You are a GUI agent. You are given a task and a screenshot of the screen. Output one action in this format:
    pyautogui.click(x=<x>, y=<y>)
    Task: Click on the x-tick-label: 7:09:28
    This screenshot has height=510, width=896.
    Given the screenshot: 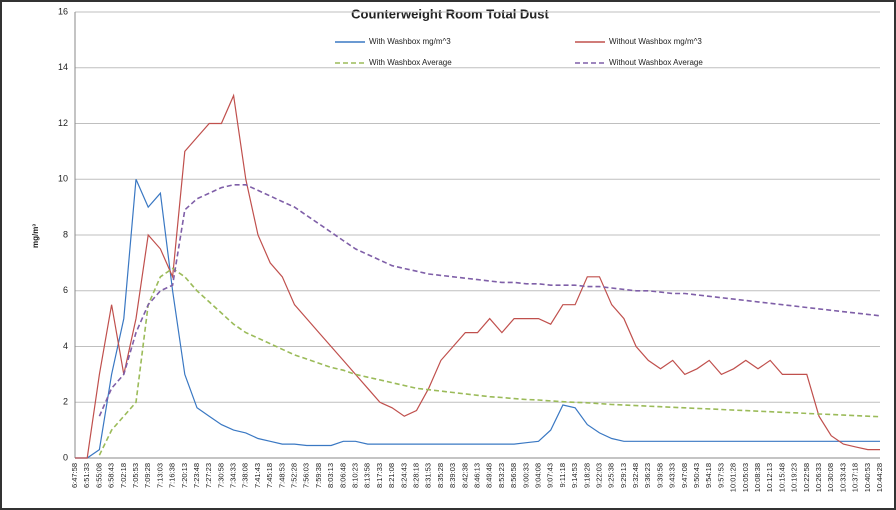 What is the action you would take?
    pyautogui.click(x=147, y=475)
    